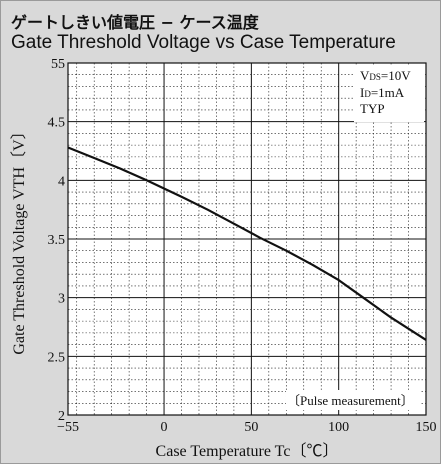 Image resolution: width=441 pixels, height=464 pixels. I want to click on y-tick-label: 3.5, so click(57, 240).